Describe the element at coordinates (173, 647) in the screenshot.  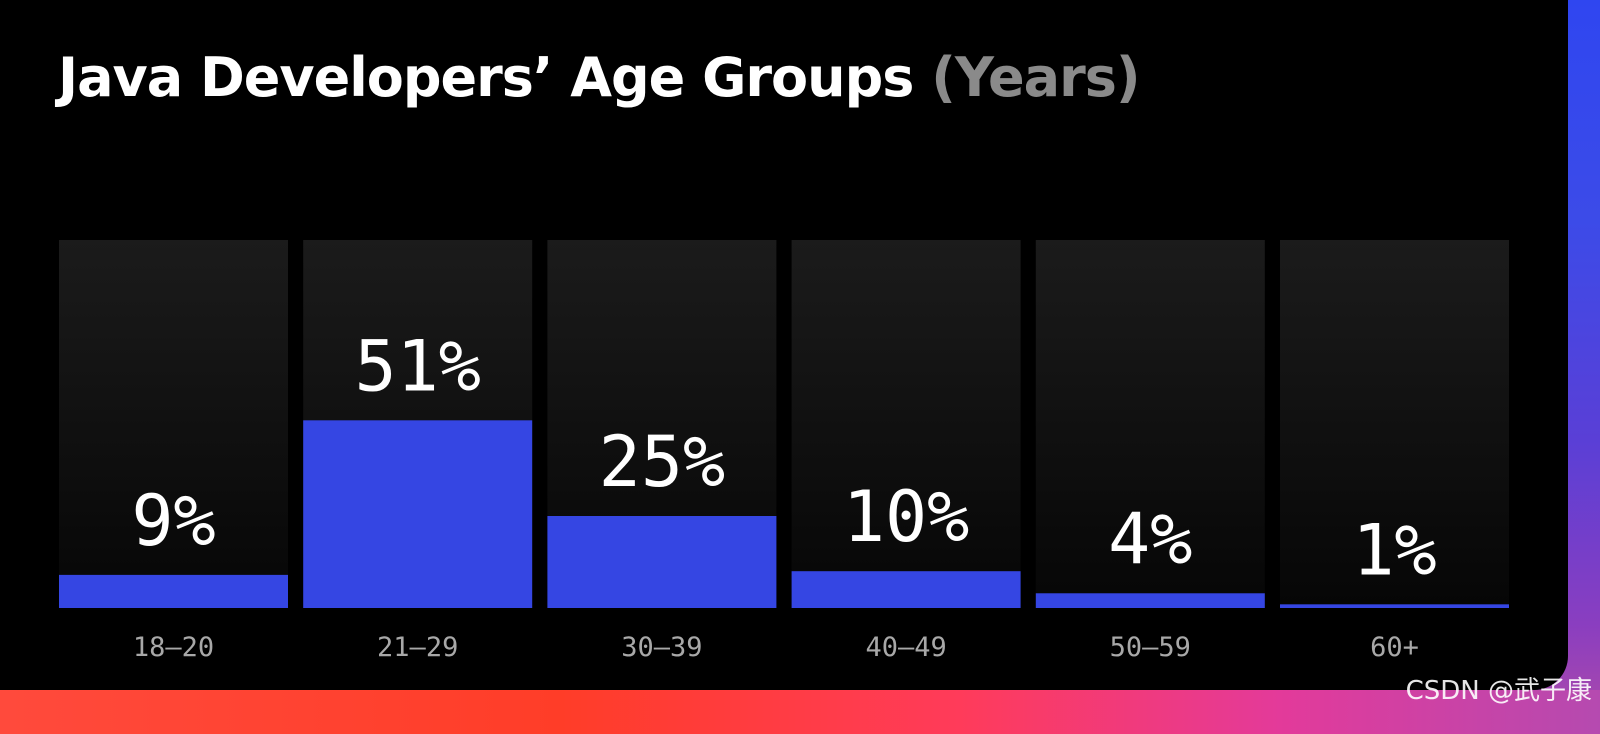
I see `x-tick-label: 18–20` at that location.